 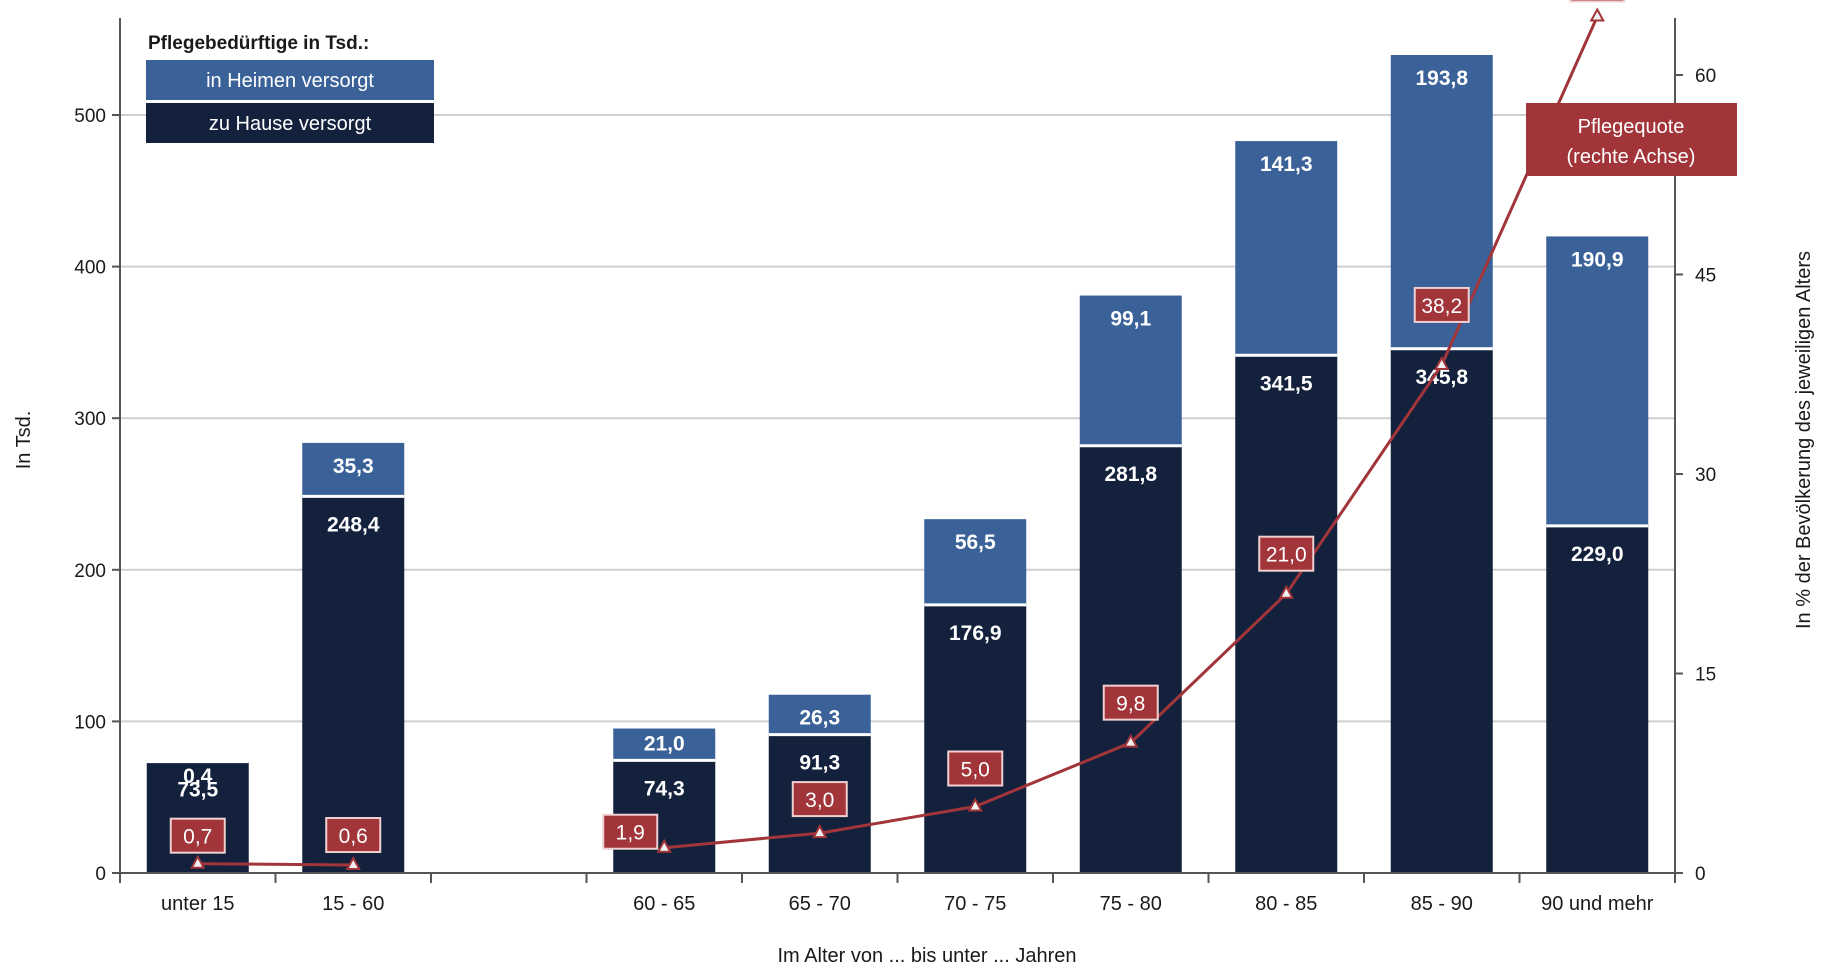 What do you see at coordinates (819, 718) in the screenshot?
I see `bar-label-heim: 26,3` at bounding box center [819, 718].